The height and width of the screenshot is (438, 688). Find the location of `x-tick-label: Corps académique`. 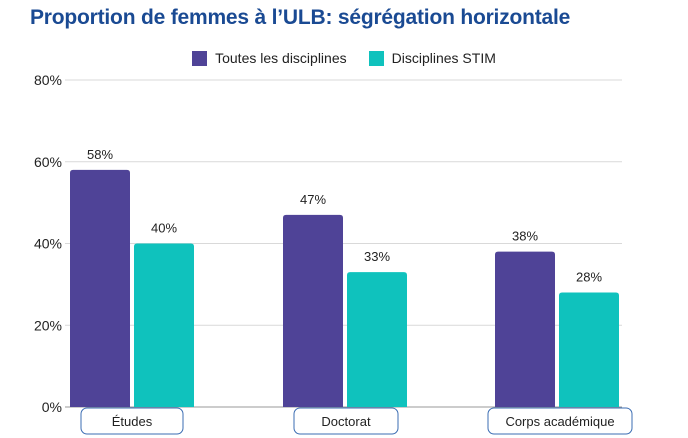

x-tick-label: Corps académique is located at coordinates (559, 421).